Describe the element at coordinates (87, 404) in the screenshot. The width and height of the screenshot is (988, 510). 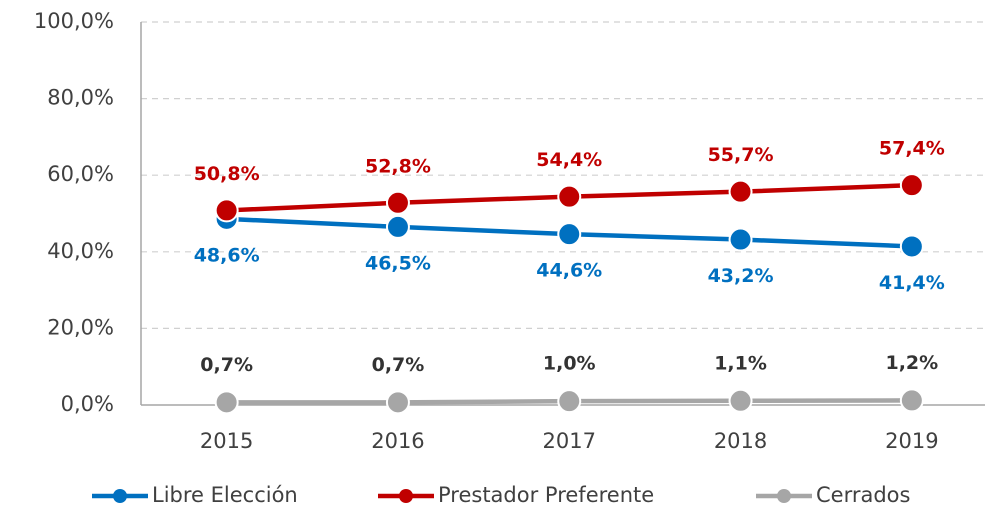
I see `y-tick-label: 0,0%` at that location.